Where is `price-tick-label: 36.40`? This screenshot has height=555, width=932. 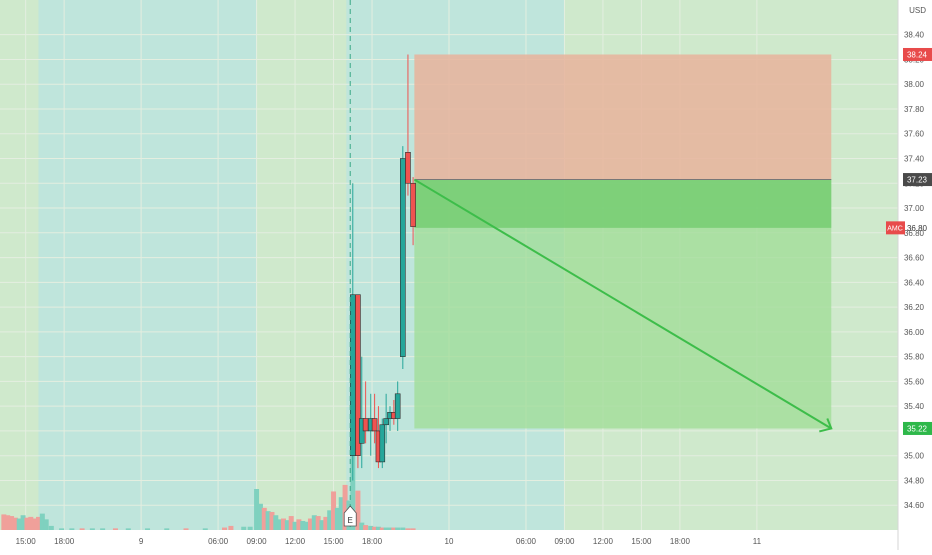
price-tick-label: 36.40 is located at coordinates (914, 282).